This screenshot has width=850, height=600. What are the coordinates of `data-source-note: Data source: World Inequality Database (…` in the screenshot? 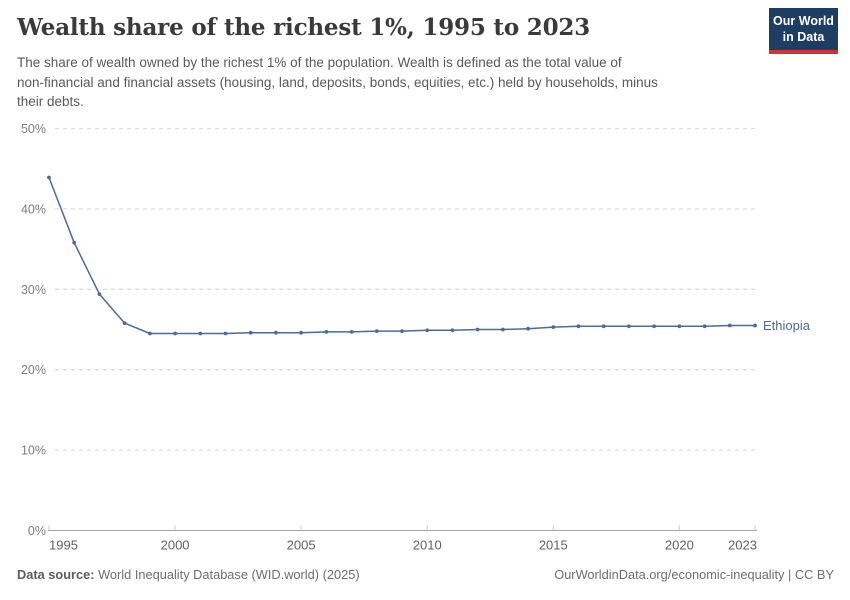 It's located at (188, 574).